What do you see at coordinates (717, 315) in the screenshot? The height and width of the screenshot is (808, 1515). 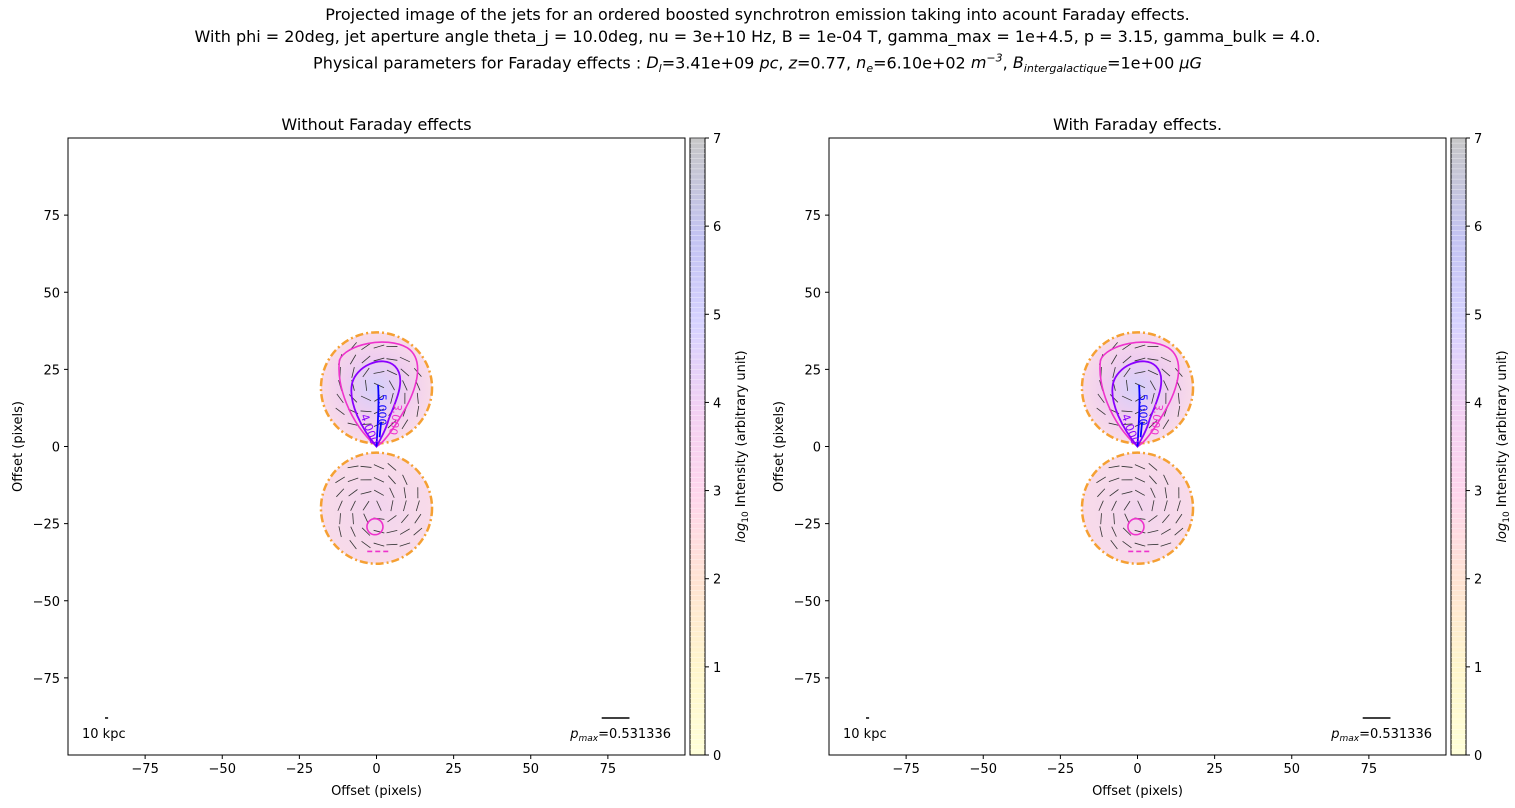 I see `colorbar-tick-label: 5` at bounding box center [717, 315].